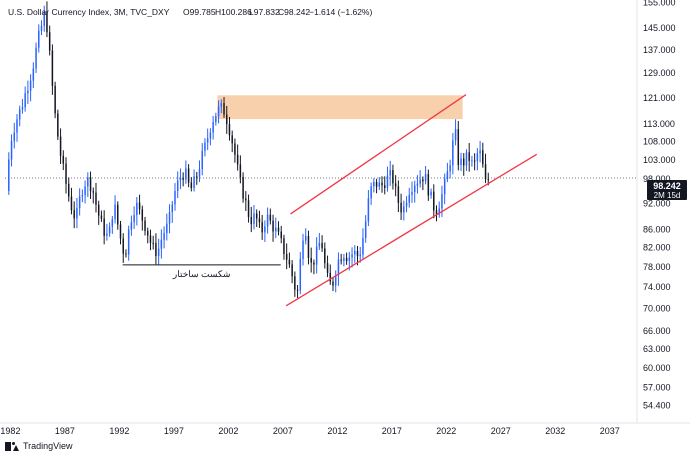  Describe the element at coordinates (337, 431) in the screenshot. I see `time-tick-label: 2012` at that location.